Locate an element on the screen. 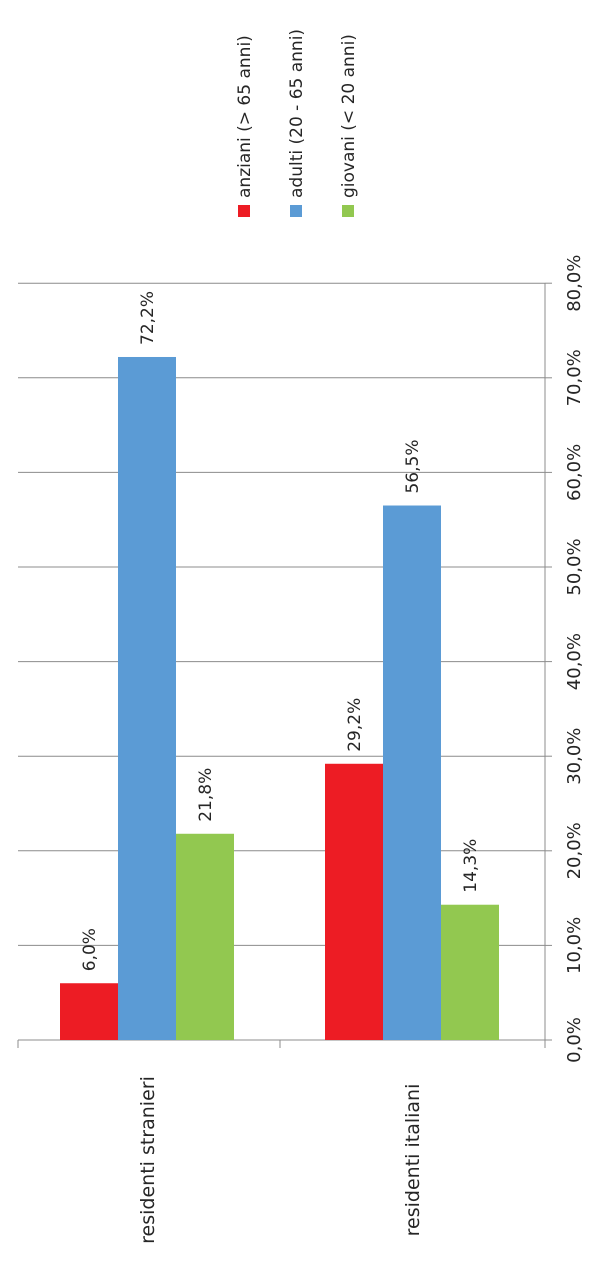  tick-label: 70,0% is located at coordinates (574, 377).